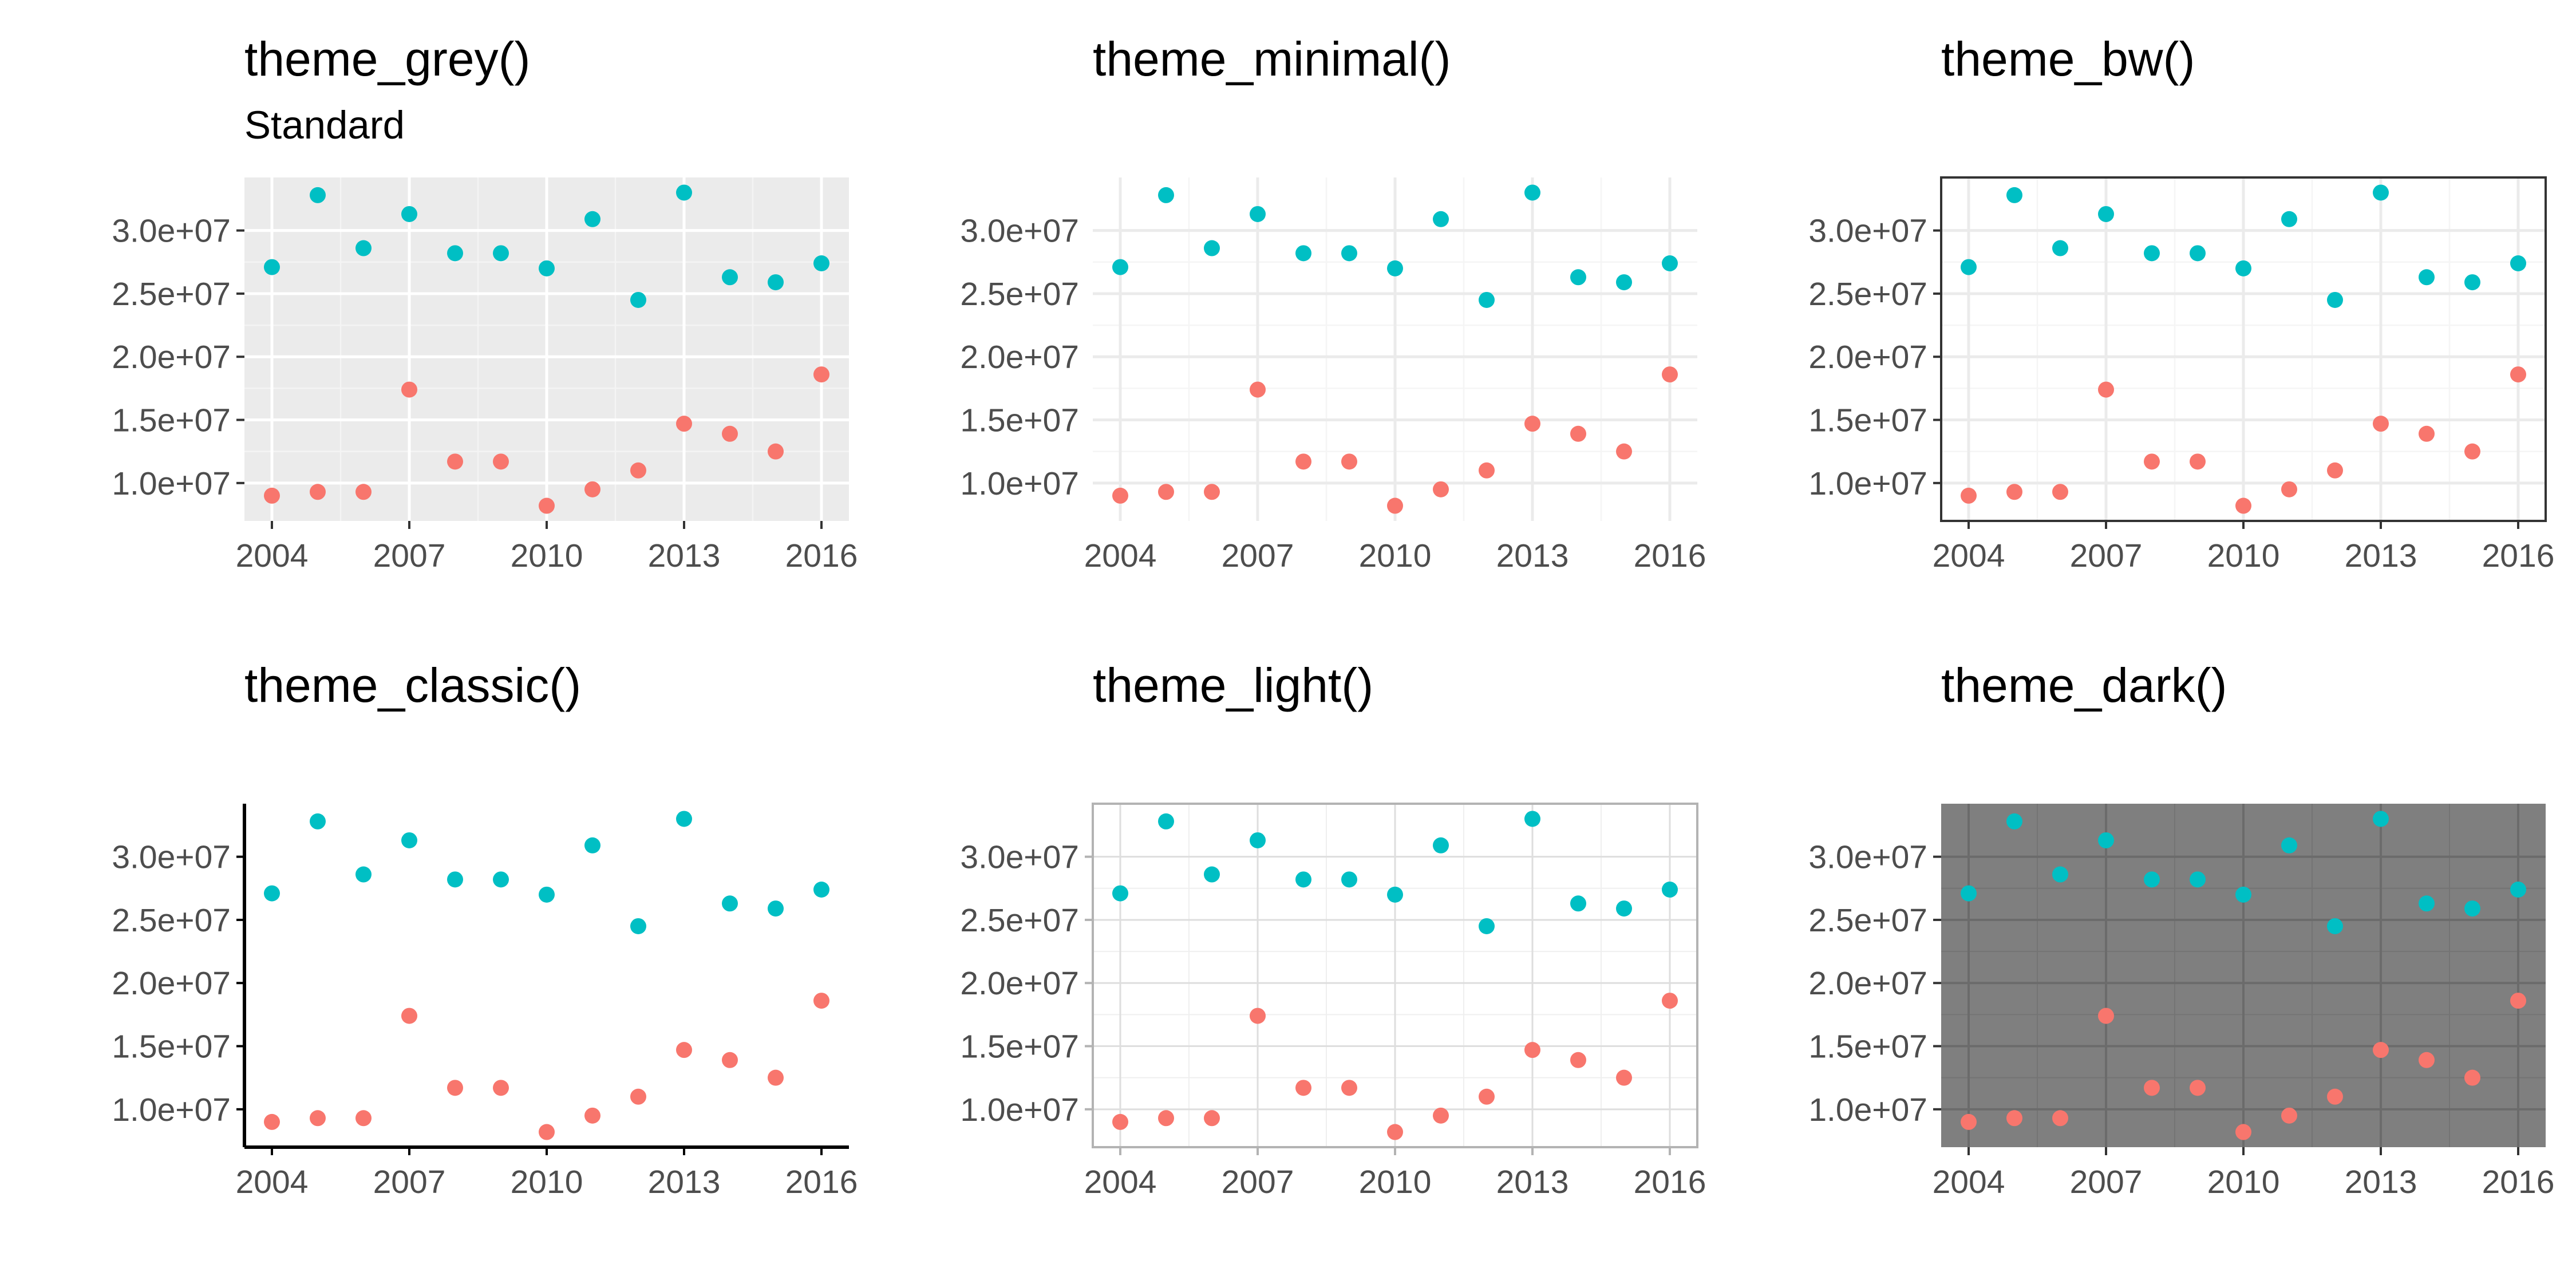  What do you see at coordinates (324, 125) in the screenshot?
I see `panel-subtitle: Standard` at bounding box center [324, 125].